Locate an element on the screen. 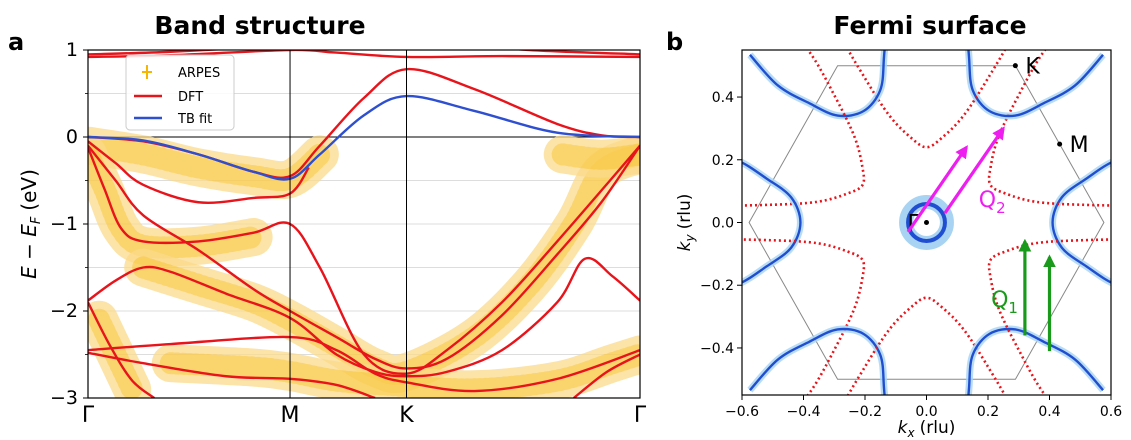 The height and width of the screenshot is (440, 1131). fermi-ytick-label: −0.4 is located at coordinates (717, 349).